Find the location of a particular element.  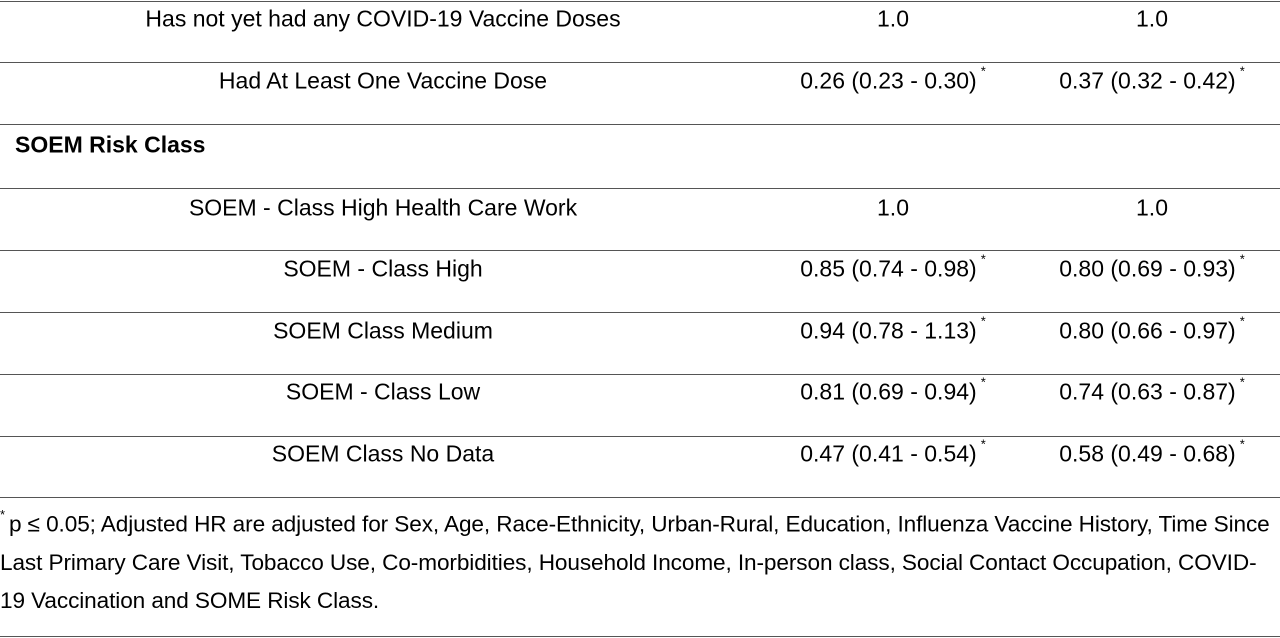

row-label: SOEM - Class Low is located at coordinates (383, 391).